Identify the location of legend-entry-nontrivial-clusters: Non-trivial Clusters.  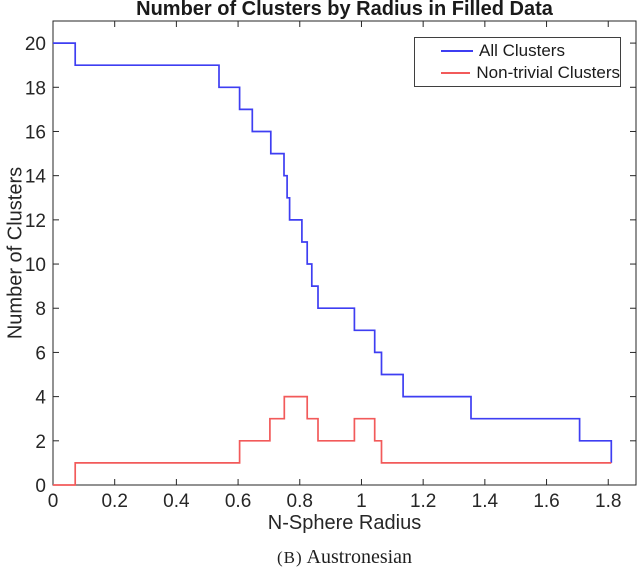
(517, 73).